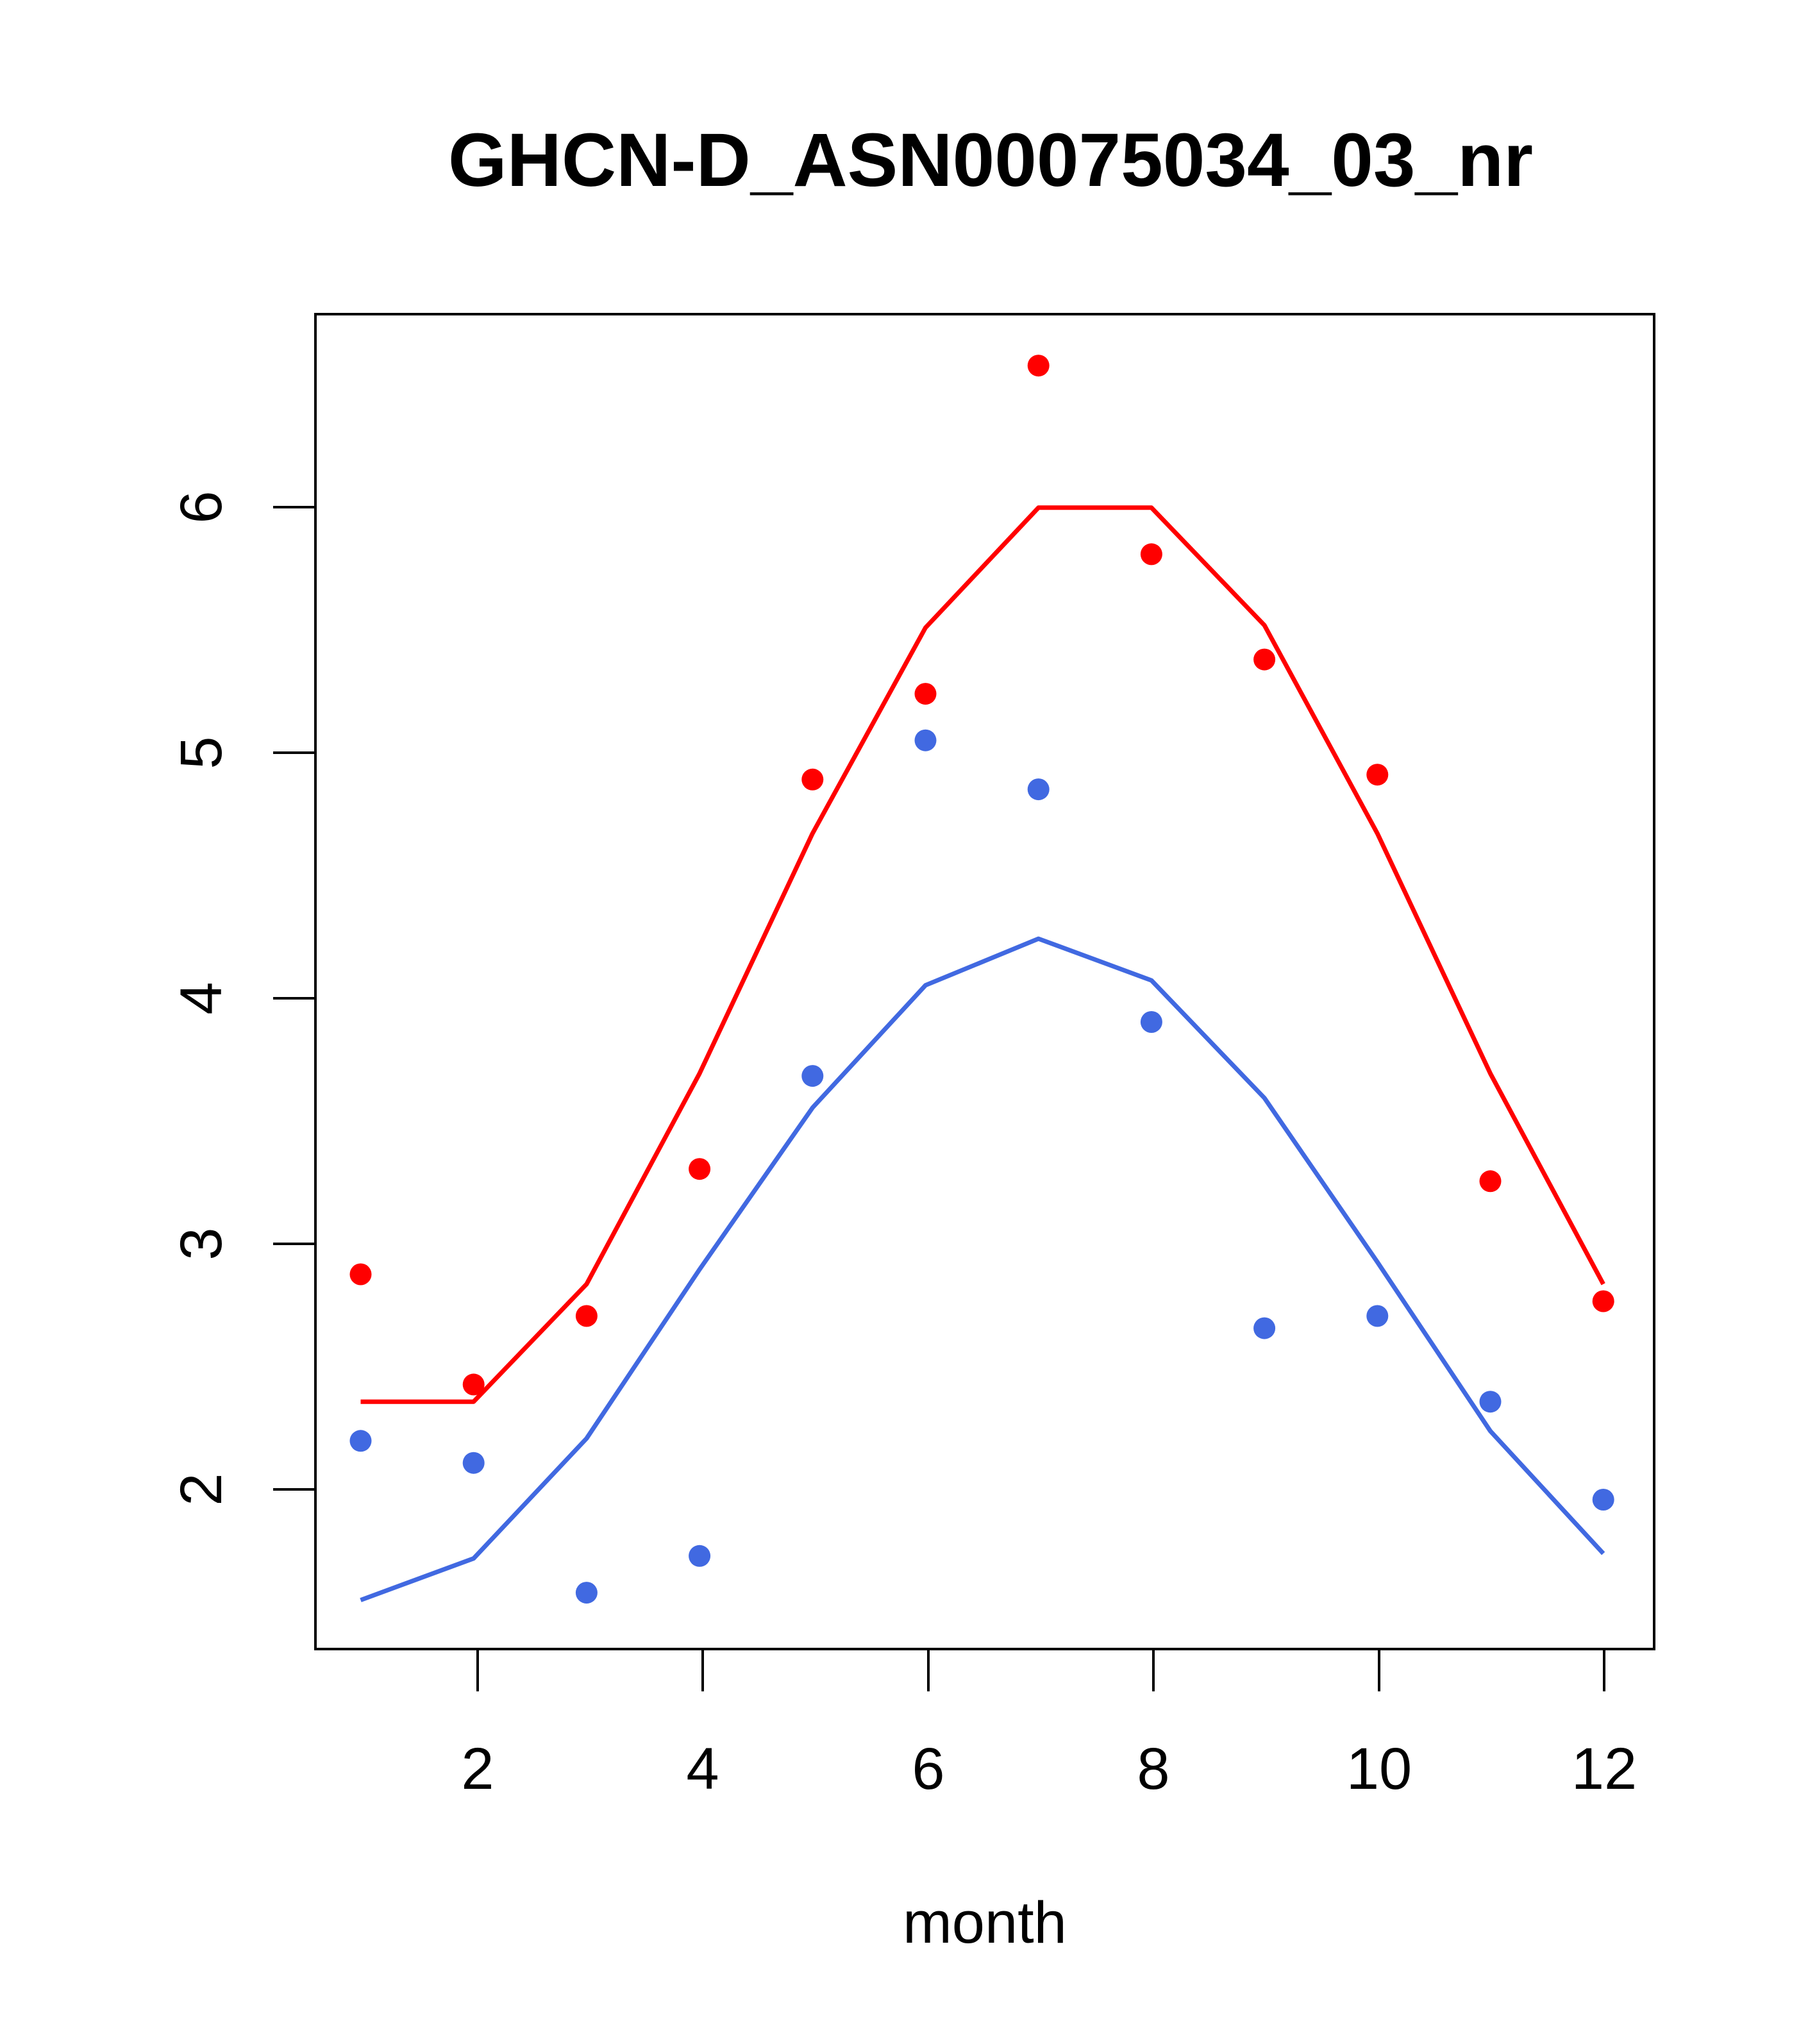 The height and width of the screenshot is (2044, 1817). Describe the element at coordinates (243, 998) in the screenshot. I see `y-axis: 2 3 4 5 6` at that location.